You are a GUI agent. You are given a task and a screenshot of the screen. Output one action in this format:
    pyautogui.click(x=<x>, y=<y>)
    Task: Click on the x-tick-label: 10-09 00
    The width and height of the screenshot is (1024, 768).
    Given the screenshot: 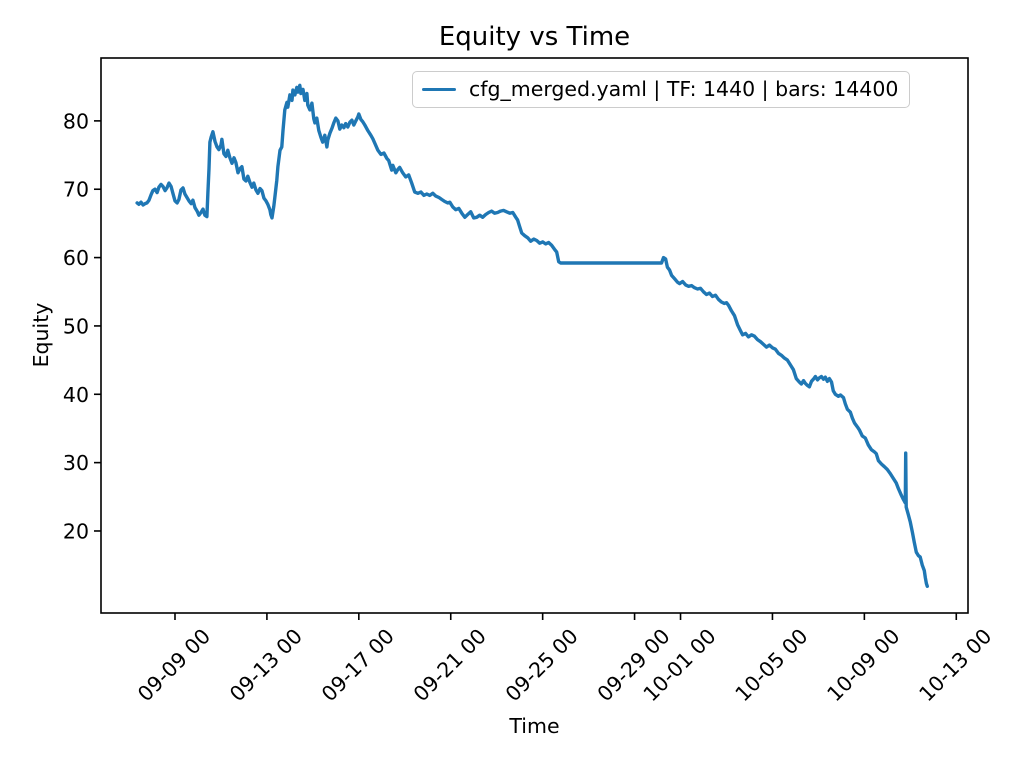 What is the action you would take?
    pyautogui.click(x=863, y=665)
    